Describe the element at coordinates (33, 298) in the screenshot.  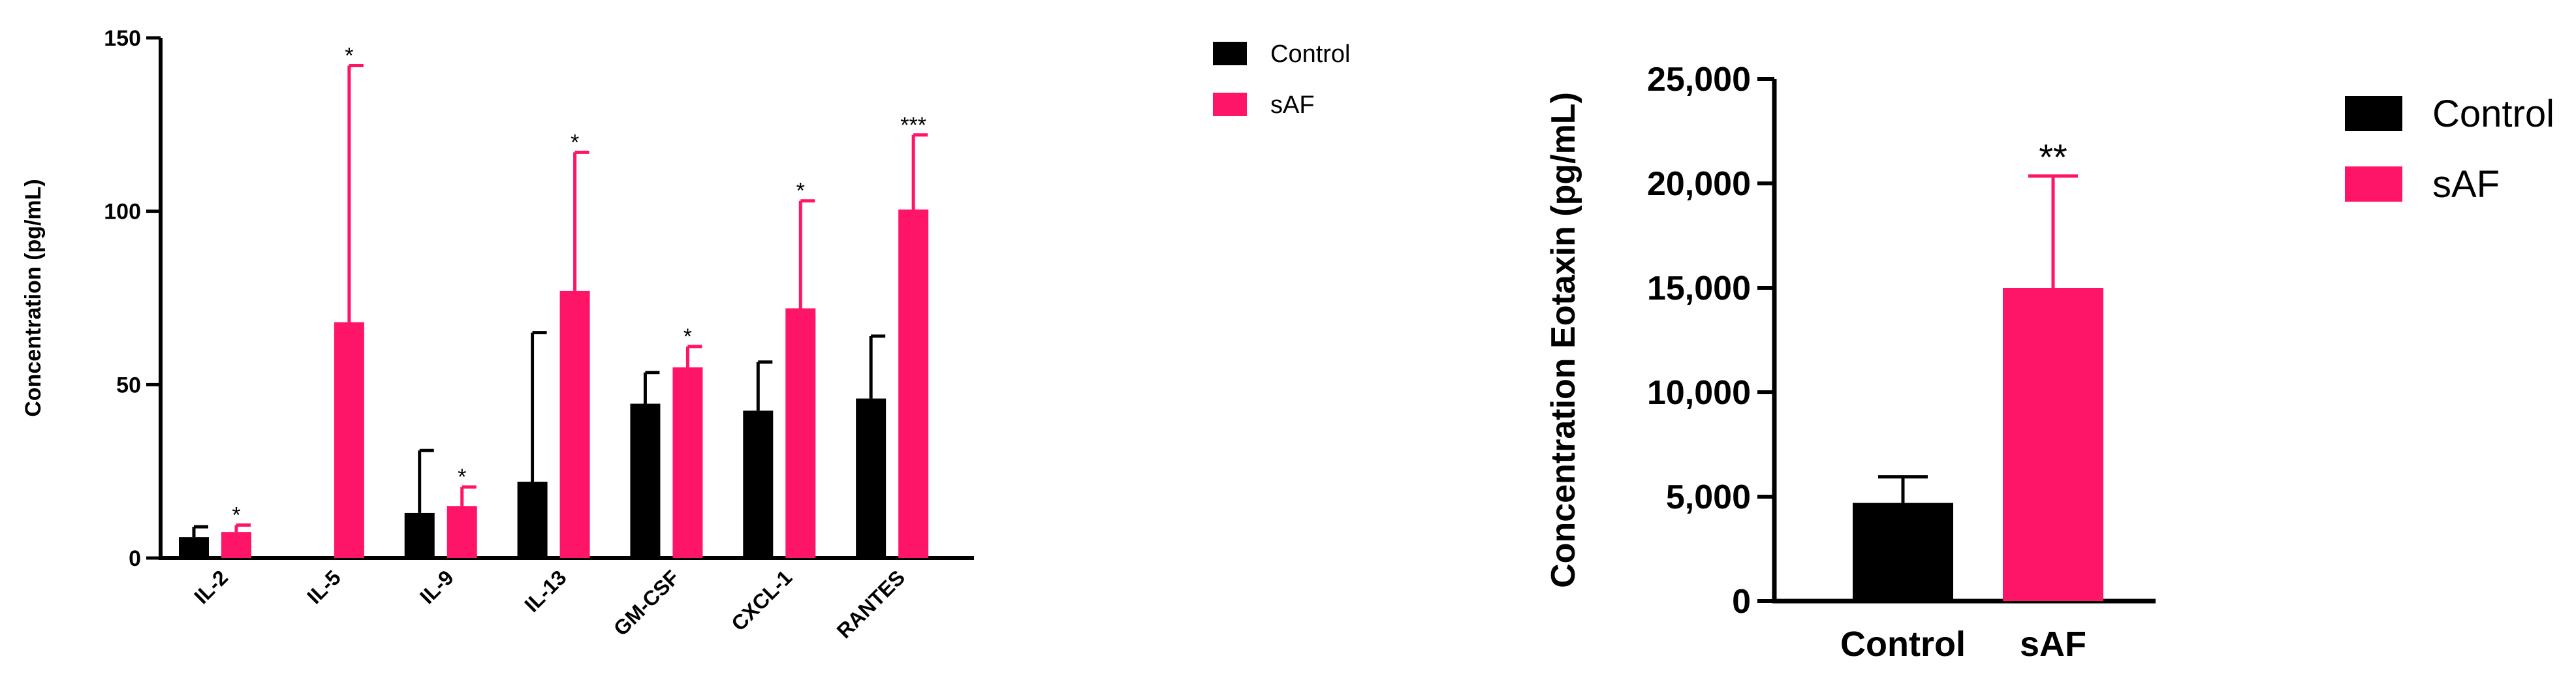
I see `y-axis-label: Concentration (pg/mL)` at that location.